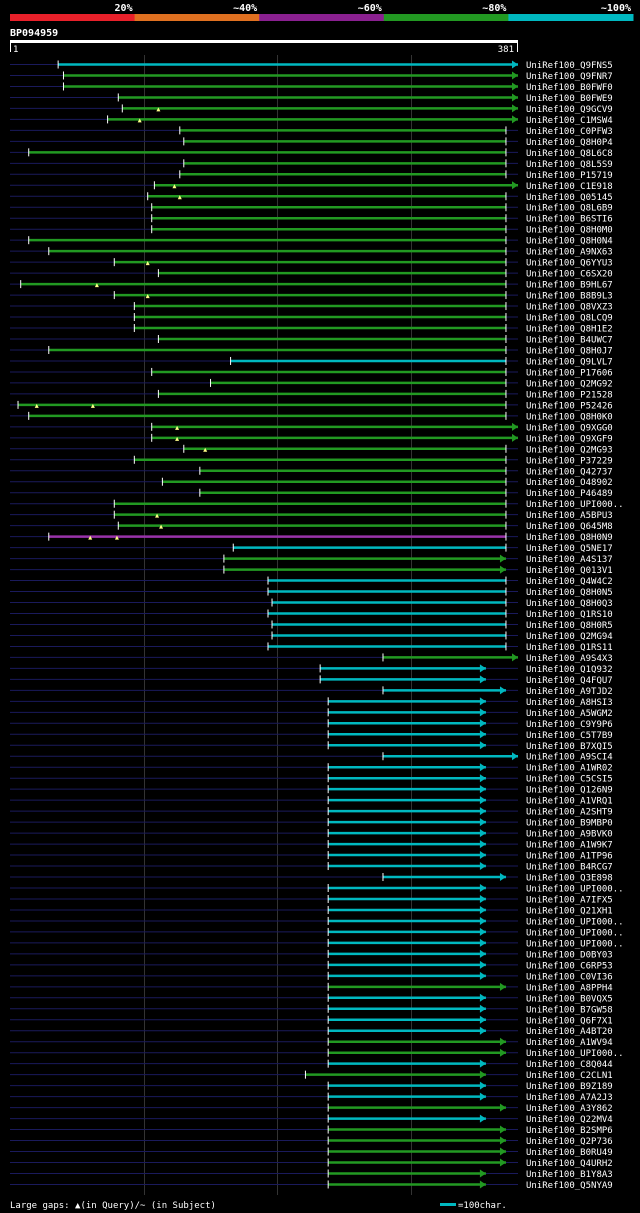  What do you see at coordinates (311, 911) in the screenshot?
I see `hit-row: UniRef100_Q21XH1` at bounding box center [311, 911].